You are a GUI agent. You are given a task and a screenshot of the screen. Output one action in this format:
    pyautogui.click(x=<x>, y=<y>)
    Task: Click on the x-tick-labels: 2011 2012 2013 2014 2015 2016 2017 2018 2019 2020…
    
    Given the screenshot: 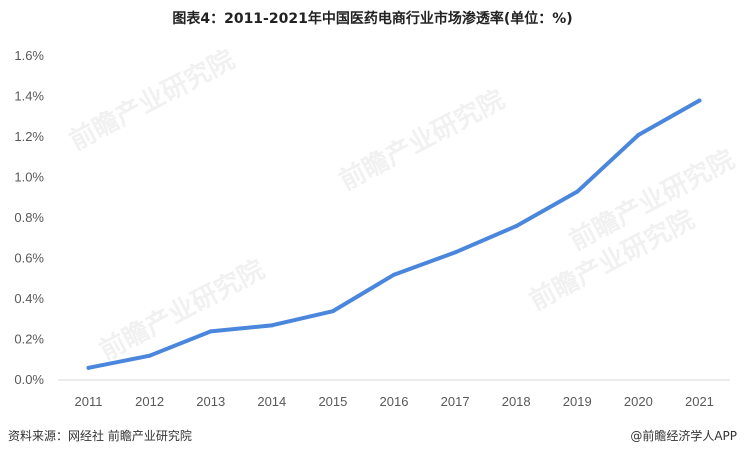 What is the action you would take?
    pyautogui.click(x=394, y=401)
    